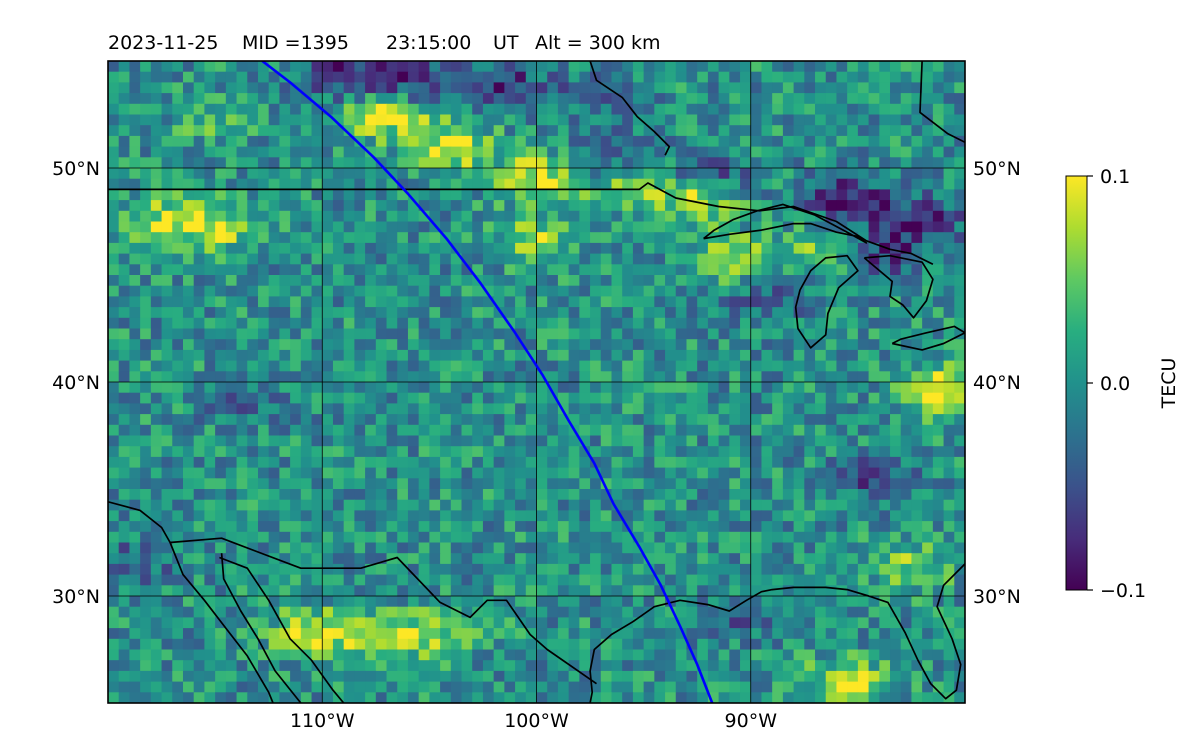 The height and width of the screenshot is (750, 1200). Describe the element at coordinates (261, 628) in the screenshot. I see `baja-gulf-side` at that location.